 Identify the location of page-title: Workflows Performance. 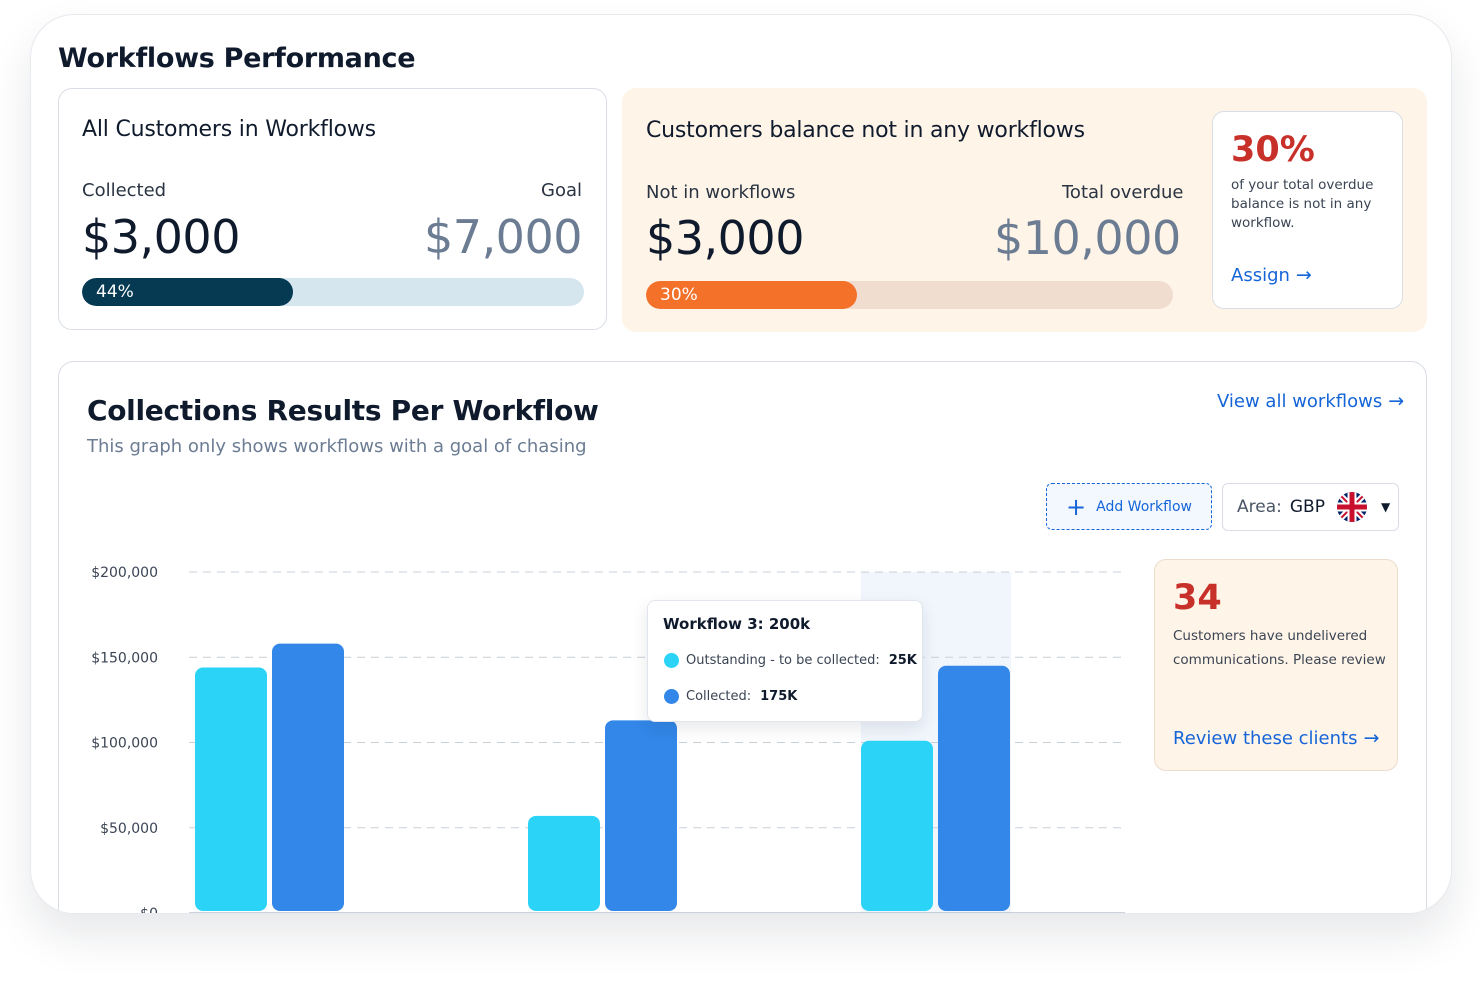
(237, 58).